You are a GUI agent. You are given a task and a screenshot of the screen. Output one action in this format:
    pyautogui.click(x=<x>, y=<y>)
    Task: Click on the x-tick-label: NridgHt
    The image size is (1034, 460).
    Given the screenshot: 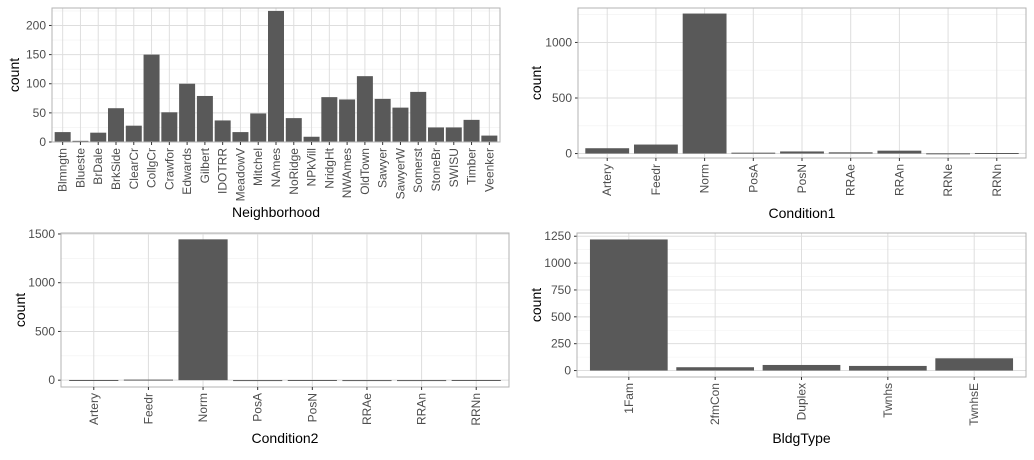 What is the action you would take?
    pyautogui.click(x=329, y=167)
    